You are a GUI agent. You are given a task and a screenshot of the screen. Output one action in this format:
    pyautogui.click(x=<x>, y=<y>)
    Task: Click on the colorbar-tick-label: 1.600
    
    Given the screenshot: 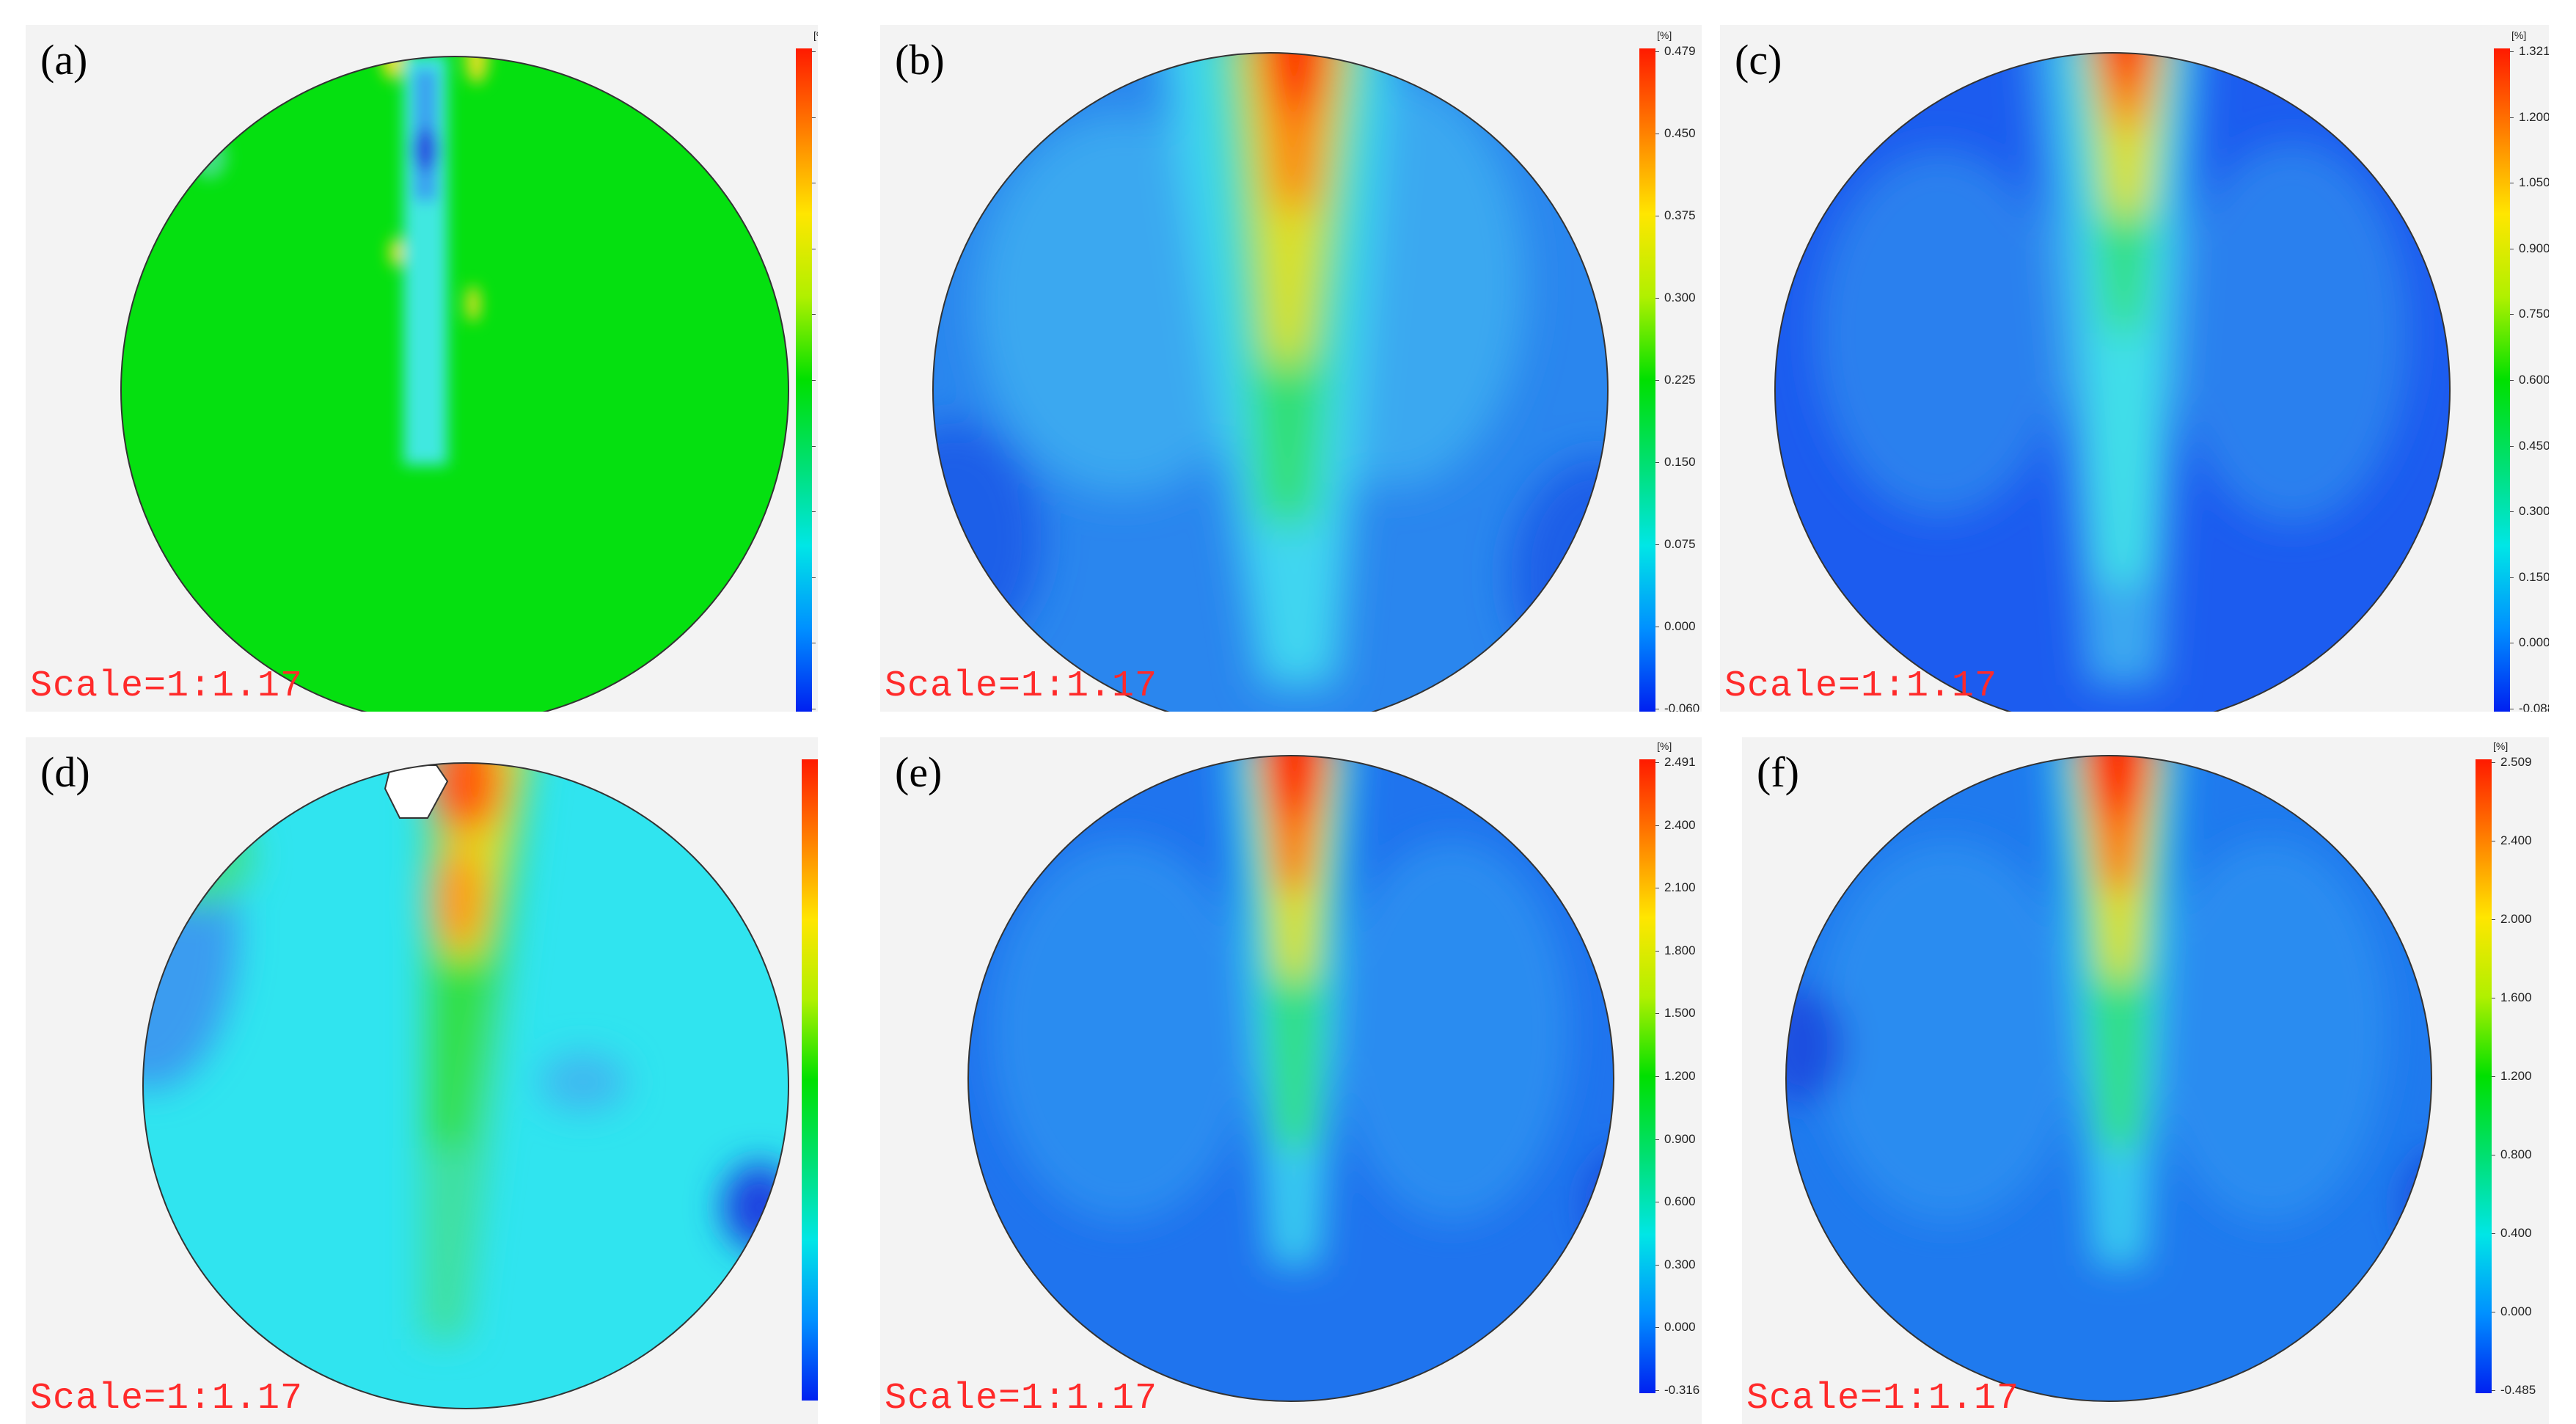 What is the action you would take?
    pyautogui.click(x=2516, y=997)
    